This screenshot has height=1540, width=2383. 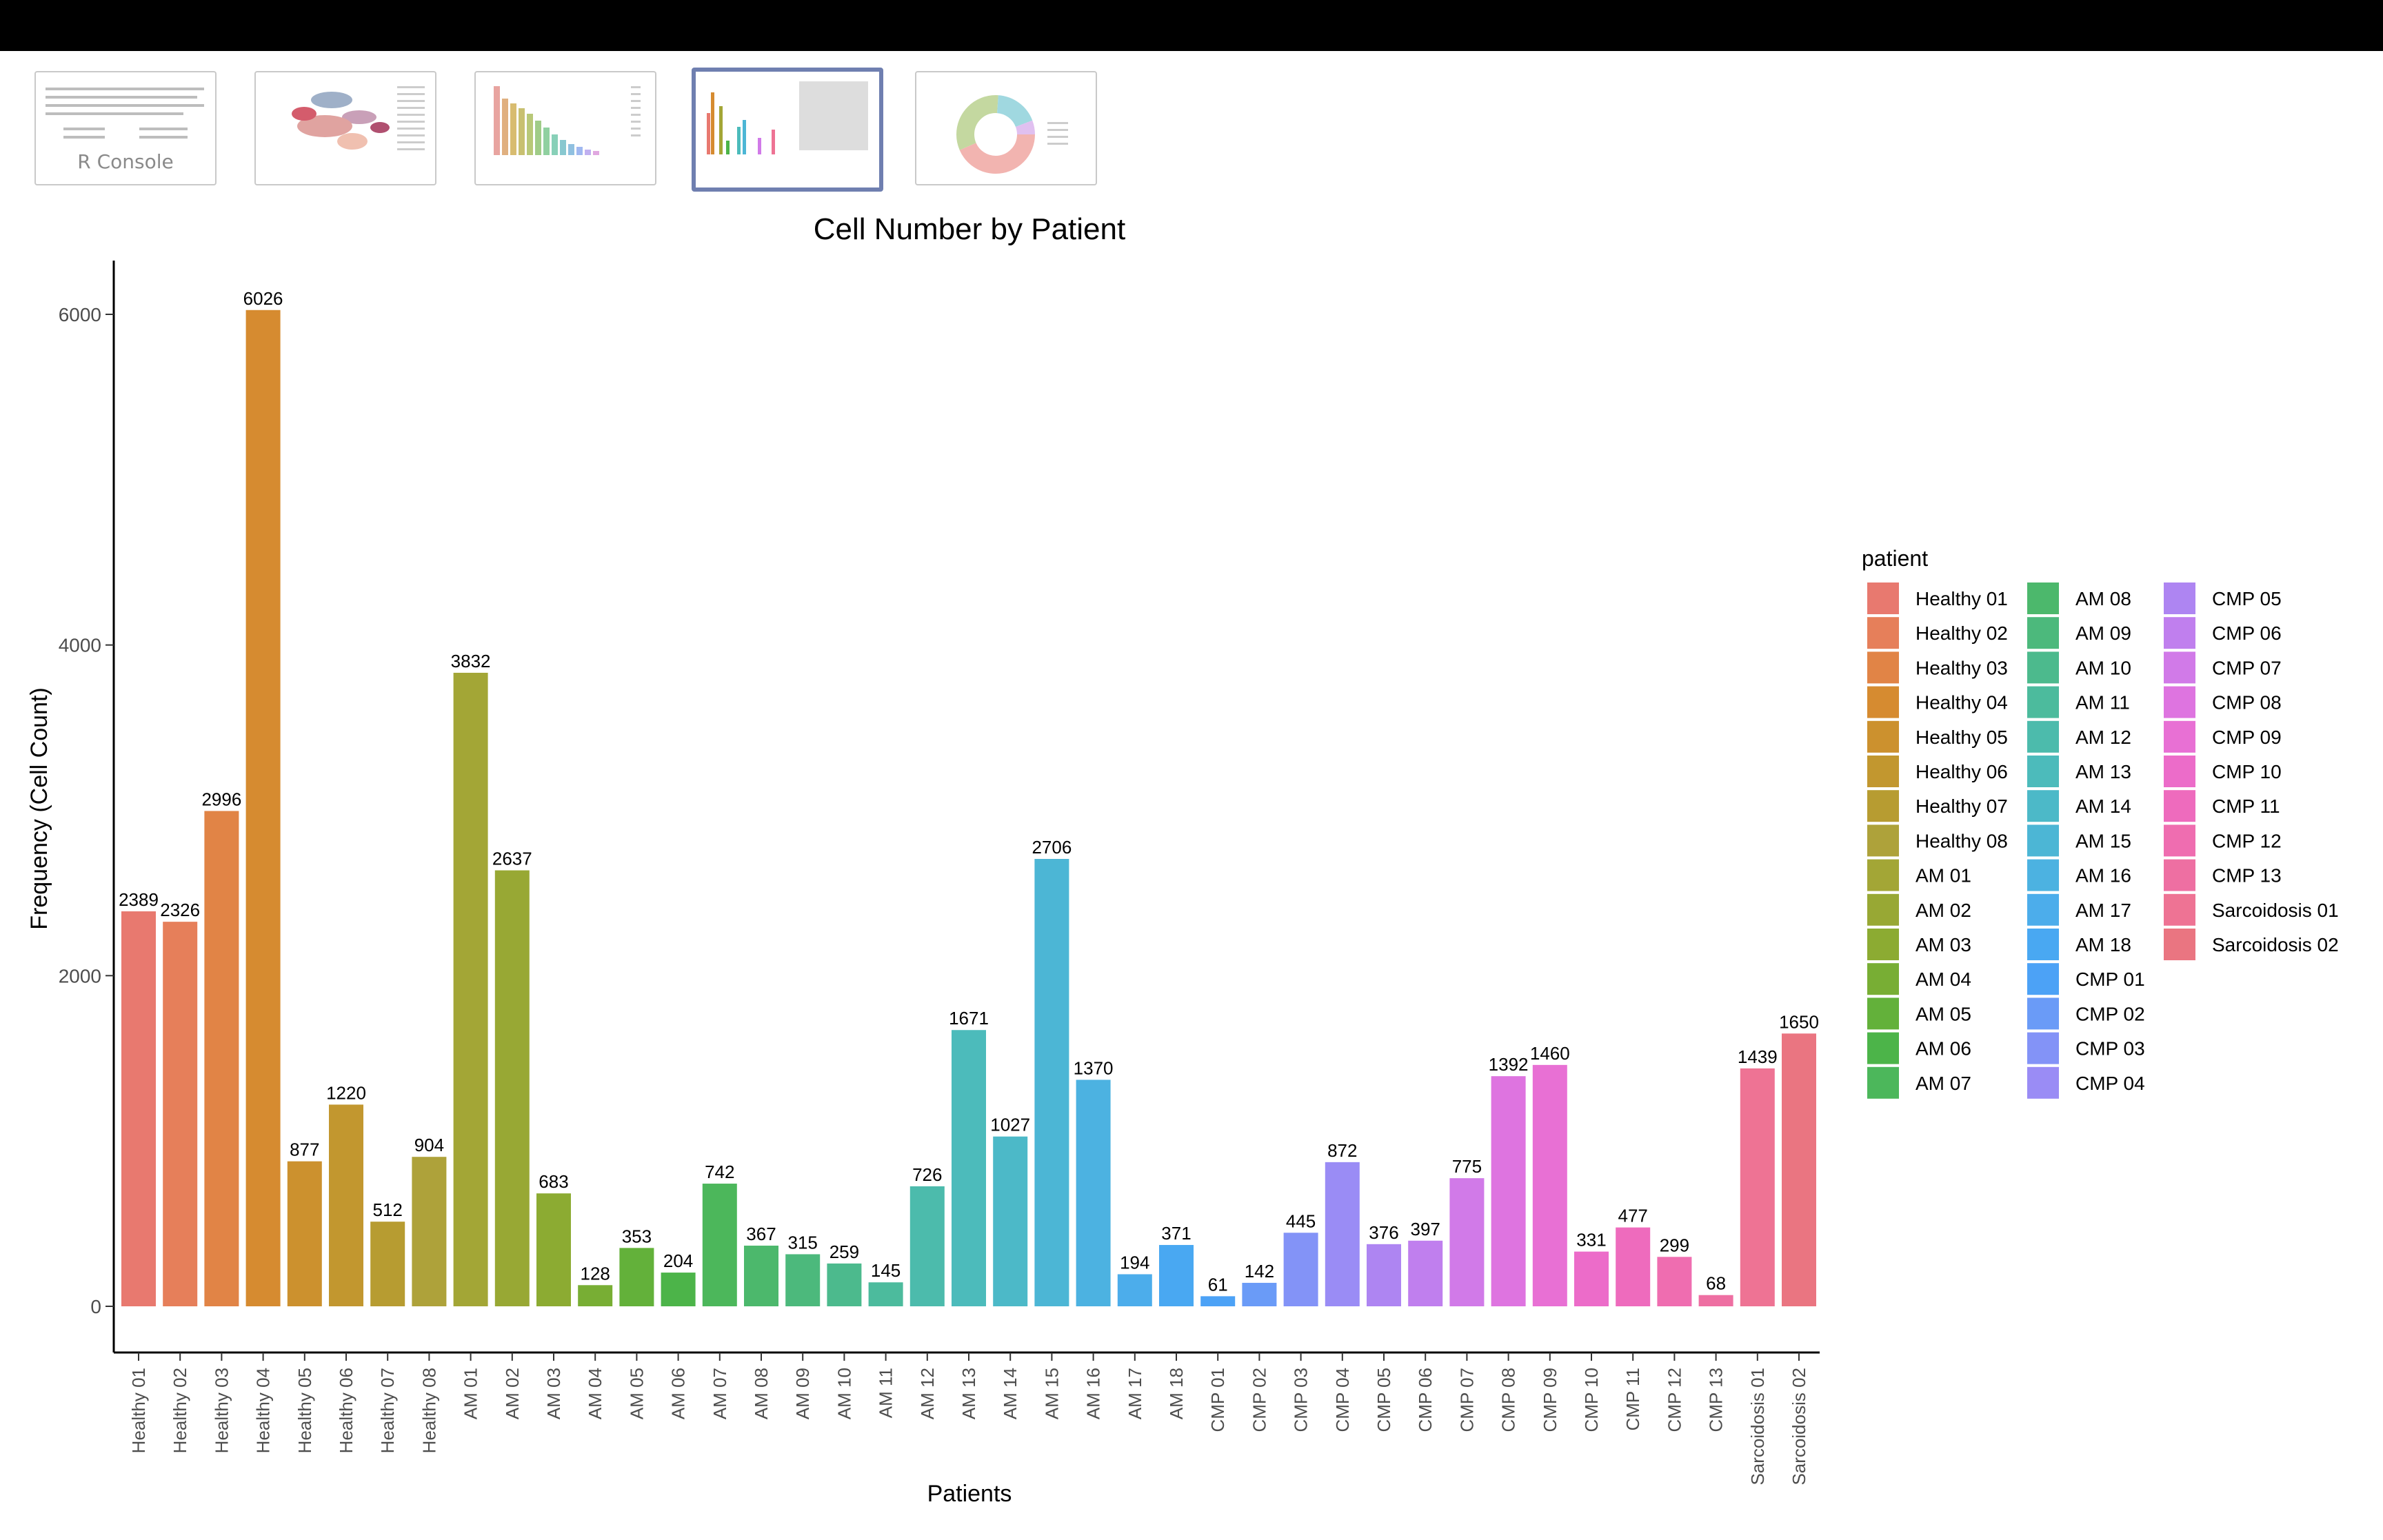 I want to click on x-tick-label: CMP 06, so click(x=1425, y=1400).